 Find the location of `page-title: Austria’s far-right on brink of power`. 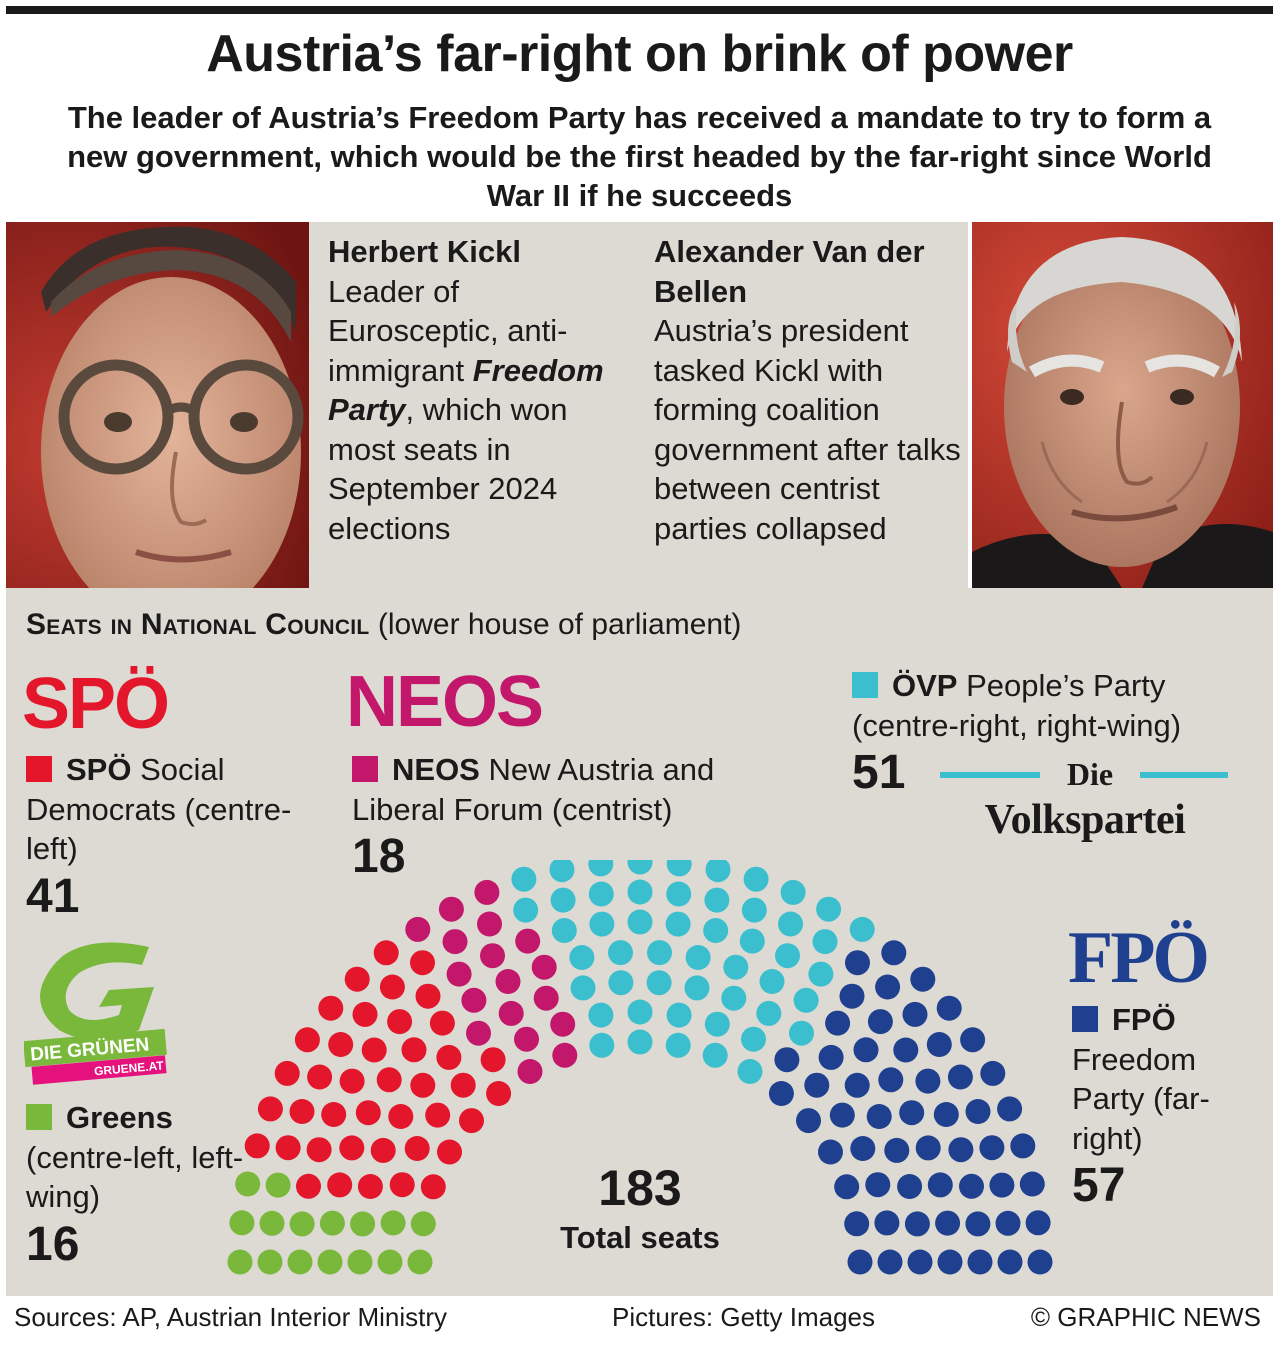

page-title: Austria’s far-right on brink of power is located at coordinates (639, 54).